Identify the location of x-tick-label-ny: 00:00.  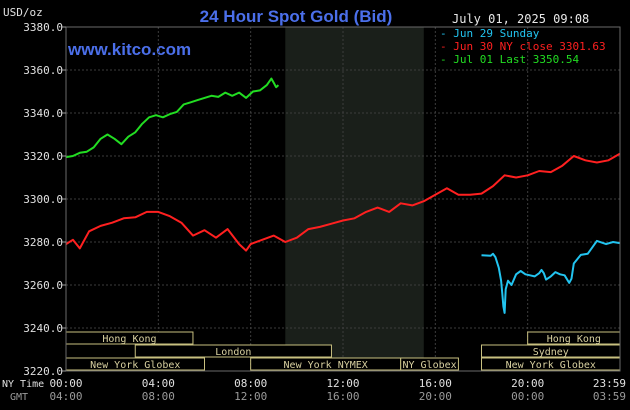
(65, 383).